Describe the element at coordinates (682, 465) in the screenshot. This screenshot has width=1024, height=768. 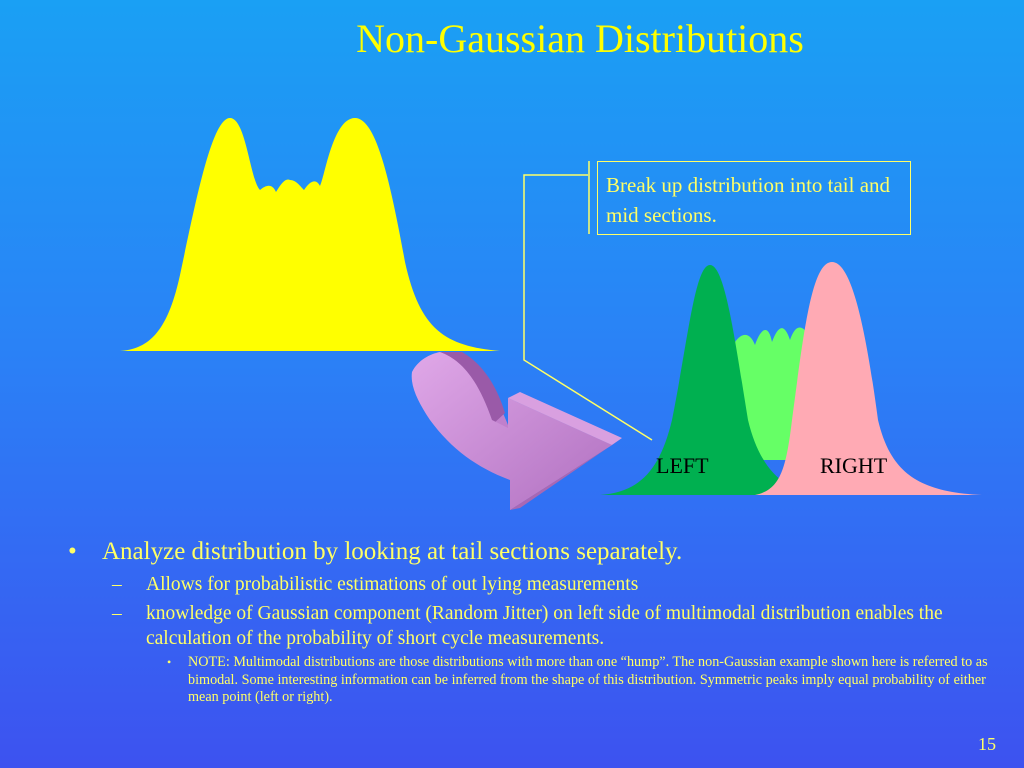
I see `label-left: LEFT` at that location.